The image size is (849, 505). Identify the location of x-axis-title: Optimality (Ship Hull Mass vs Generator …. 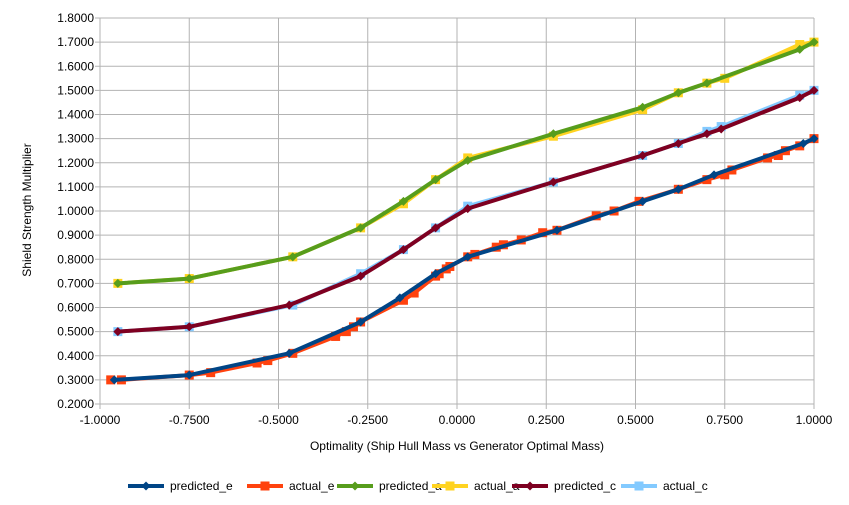
(457, 446).